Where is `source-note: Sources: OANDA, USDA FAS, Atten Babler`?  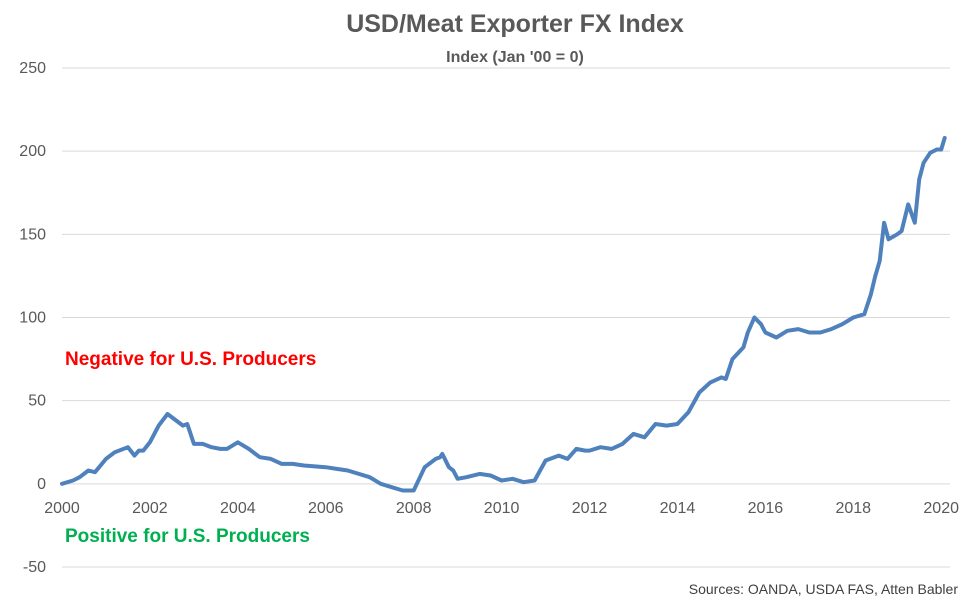
source-note: Sources: OANDA, USDA FAS, Atten Babler is located at coordinates (824, 589).